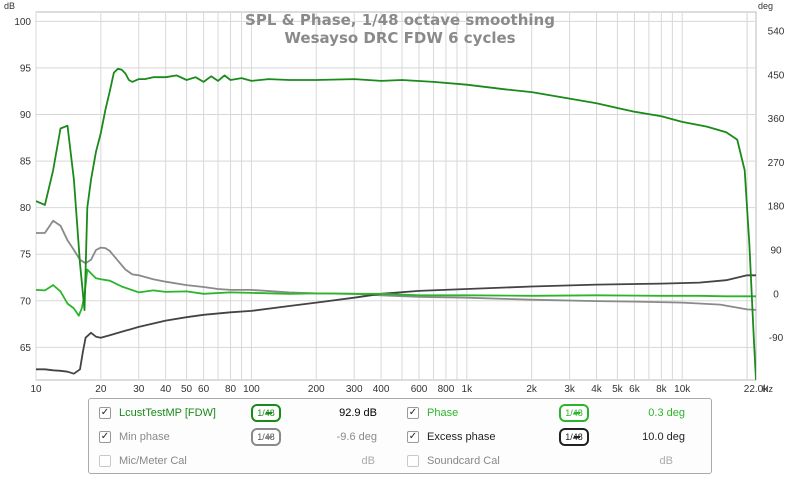 The image size is (800, 477). I want to click on phase-smoothing-button: 1/48, so click(574, 413).